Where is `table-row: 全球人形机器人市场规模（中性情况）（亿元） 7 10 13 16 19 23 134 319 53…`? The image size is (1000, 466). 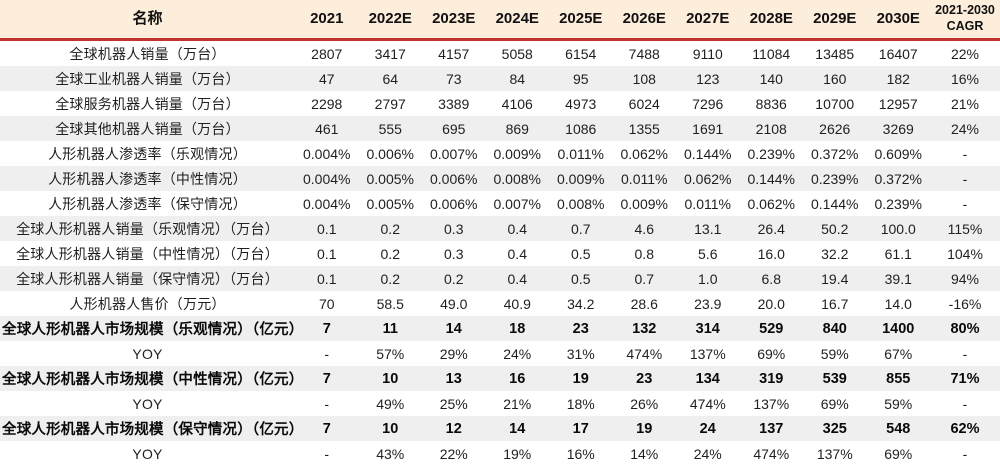 table-row: 全球人形机器人市场规模（中性情况）（亿元） 7 10 13 16 19 23 134 319 53… is located at coordinates (500, 378).